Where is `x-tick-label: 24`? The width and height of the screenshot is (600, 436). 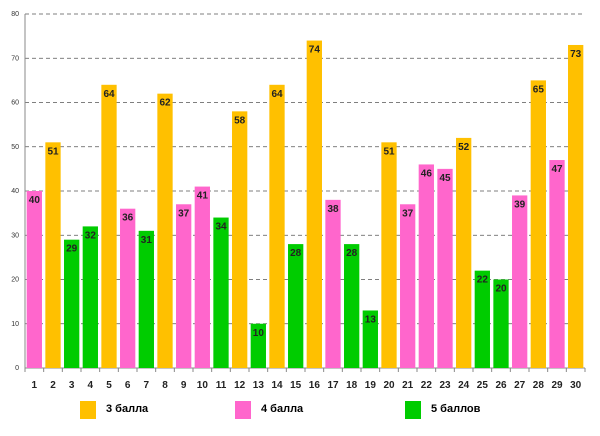
x-tick-label: 24 is located at coordinates (464, 385).